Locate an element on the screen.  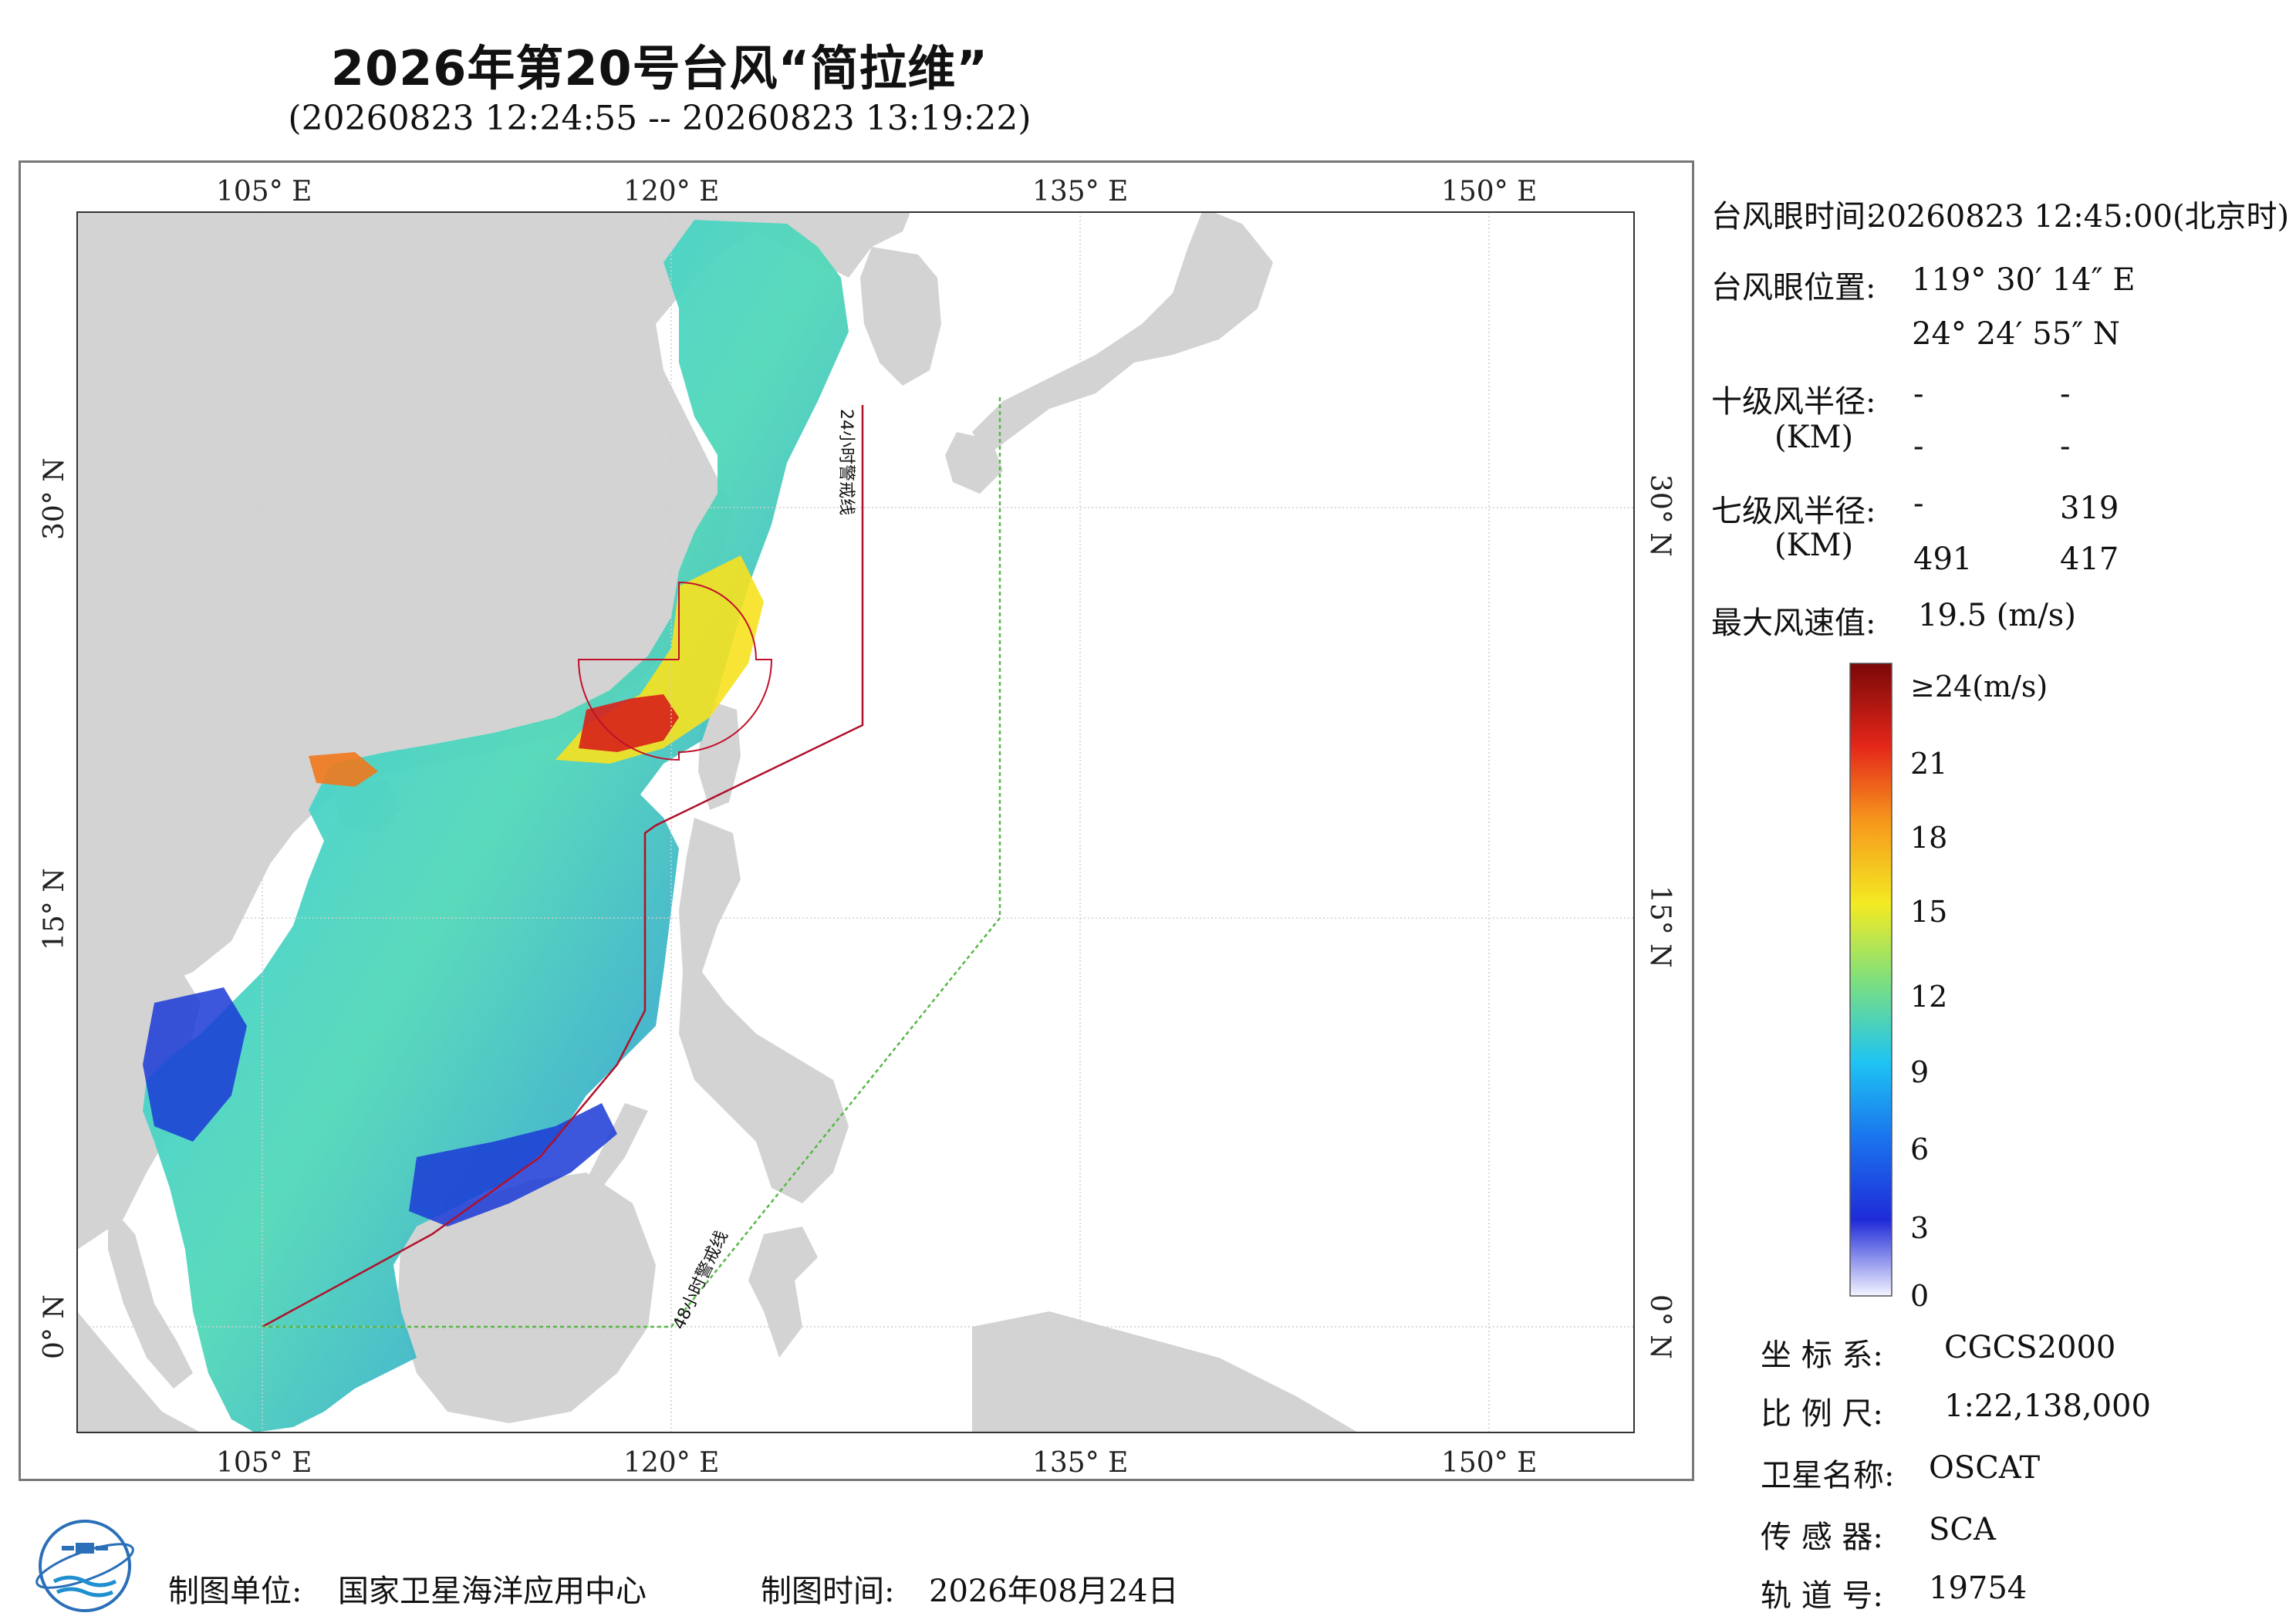
lat-tick-right-30: 30° N is located at coordinates (1660, 515).